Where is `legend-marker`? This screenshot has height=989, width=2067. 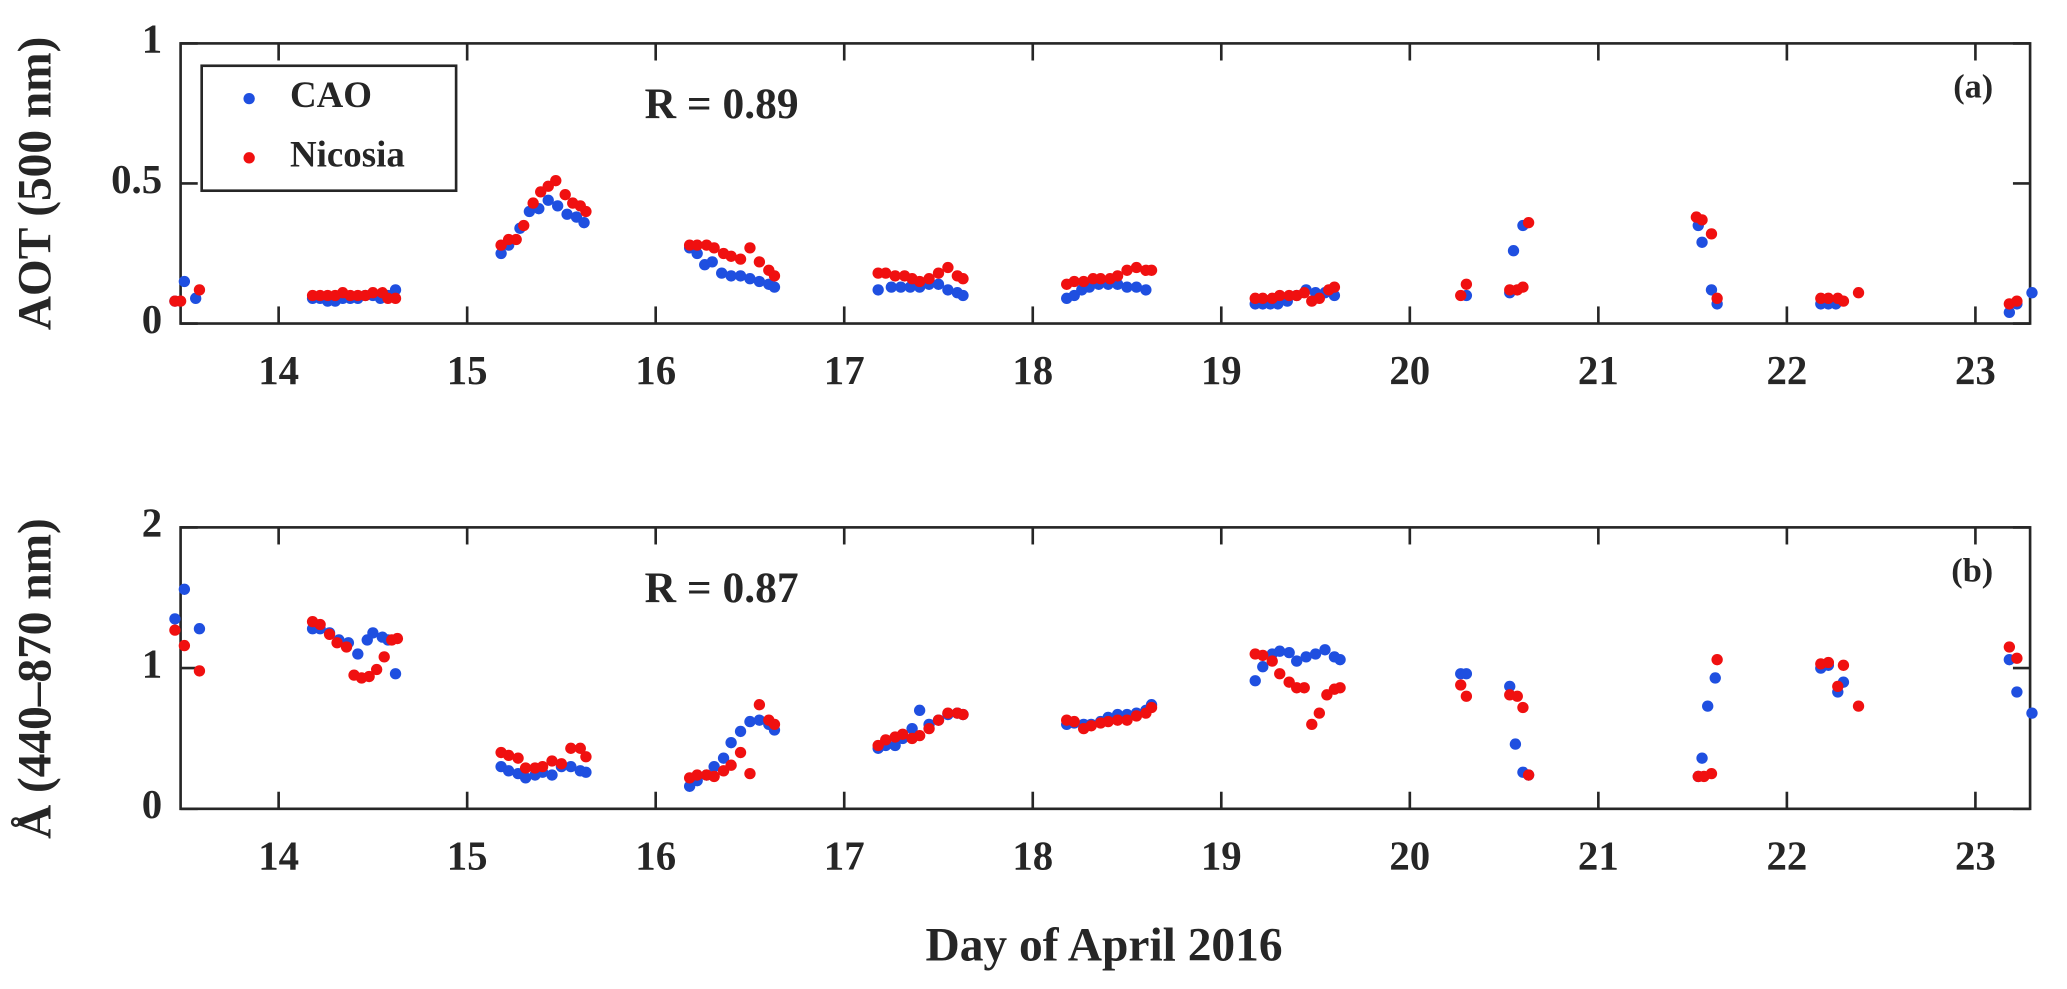 legend-marker is located at coordinates (249, 158).